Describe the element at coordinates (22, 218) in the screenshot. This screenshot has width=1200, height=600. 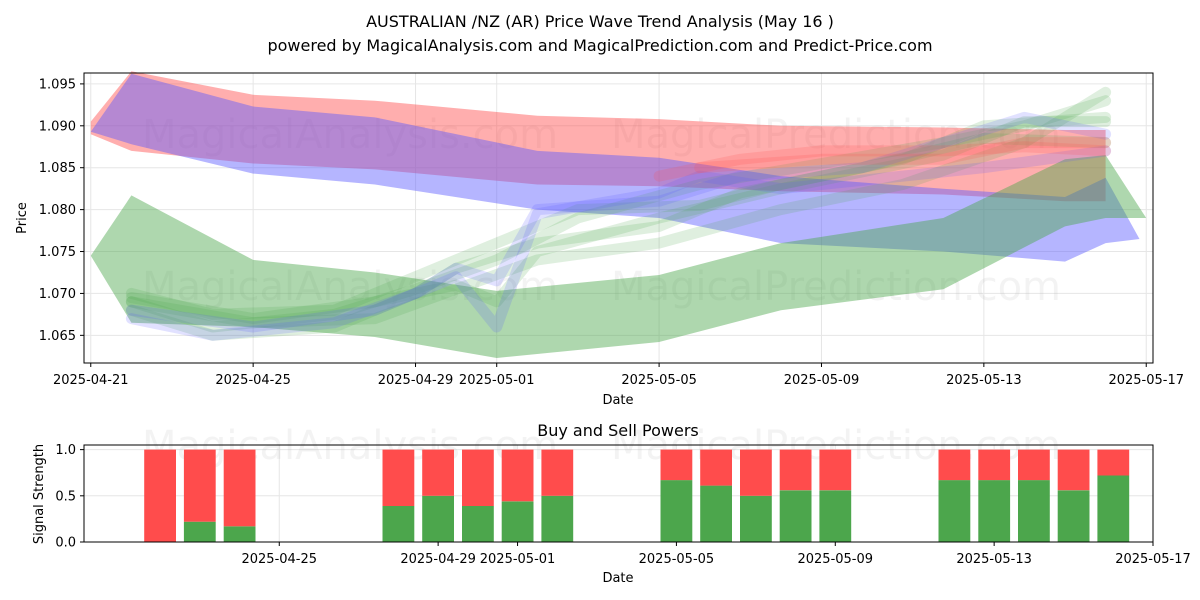
I see `price-y-axis-label: Price` at that location.